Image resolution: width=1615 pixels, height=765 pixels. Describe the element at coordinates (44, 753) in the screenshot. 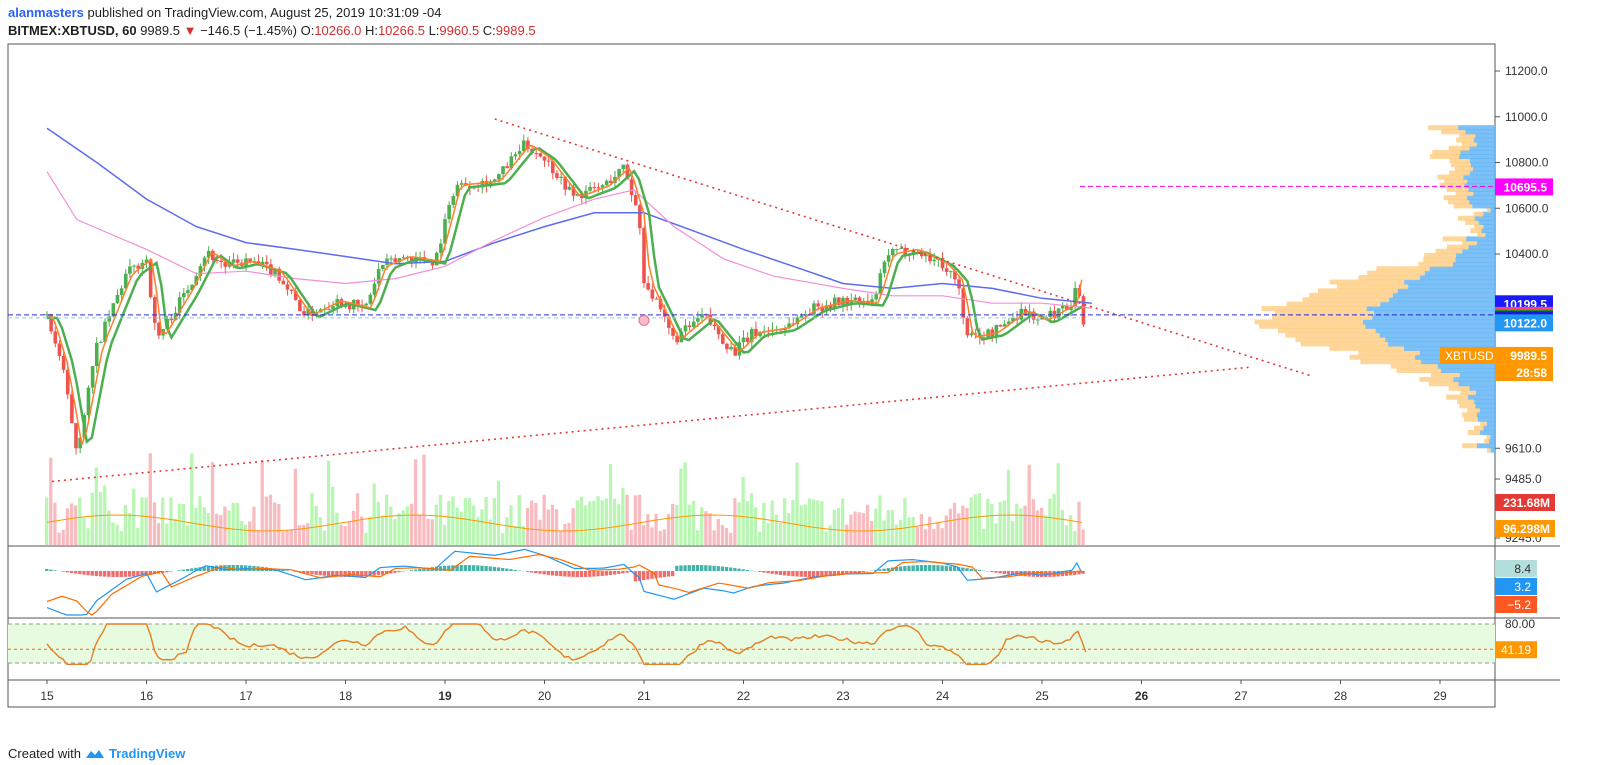

I see `created-with-text: Created with` at that location.